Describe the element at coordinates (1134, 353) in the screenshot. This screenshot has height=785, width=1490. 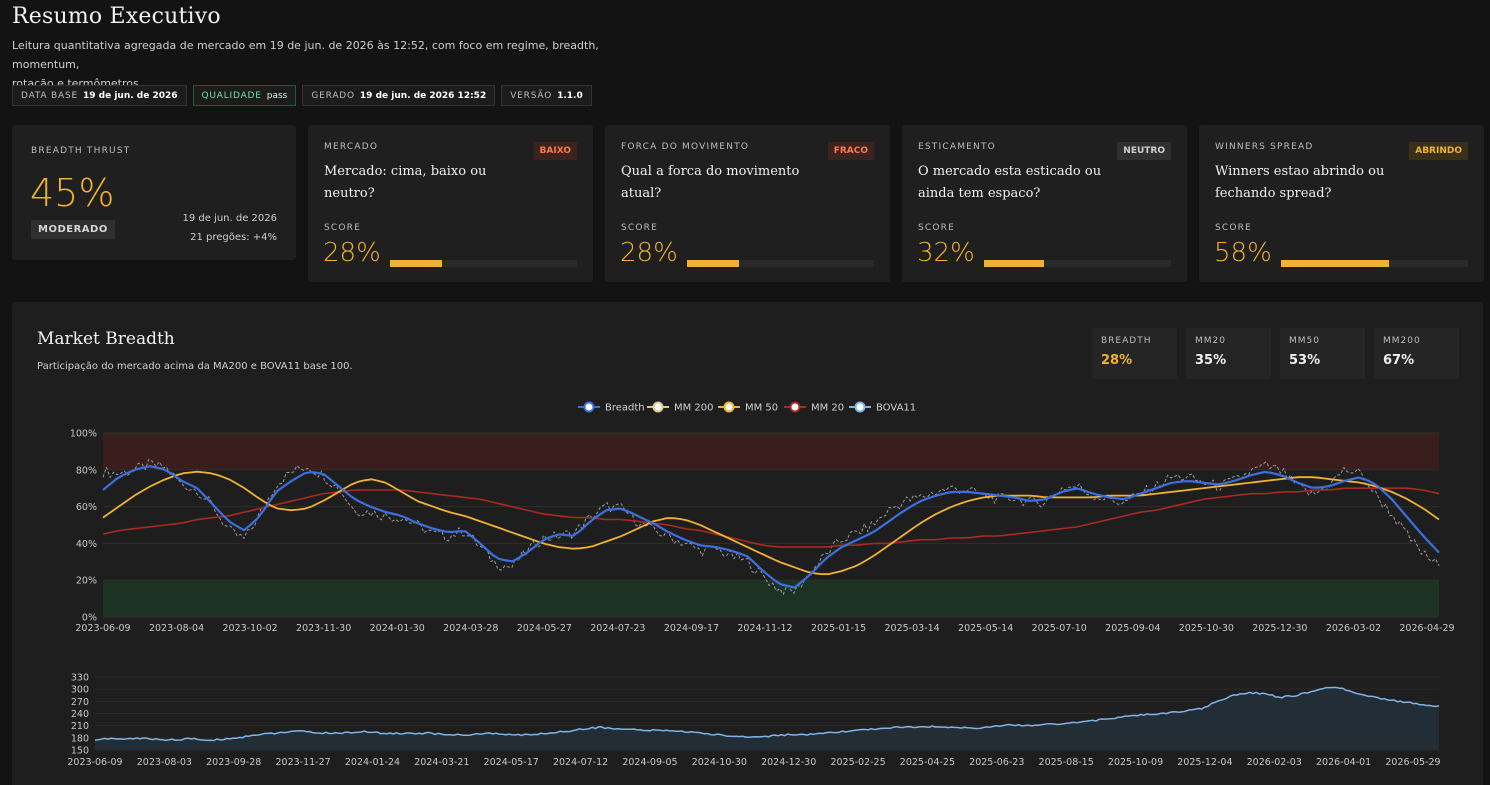
I see `stat-breadth: BREADTH 28%` at that location.